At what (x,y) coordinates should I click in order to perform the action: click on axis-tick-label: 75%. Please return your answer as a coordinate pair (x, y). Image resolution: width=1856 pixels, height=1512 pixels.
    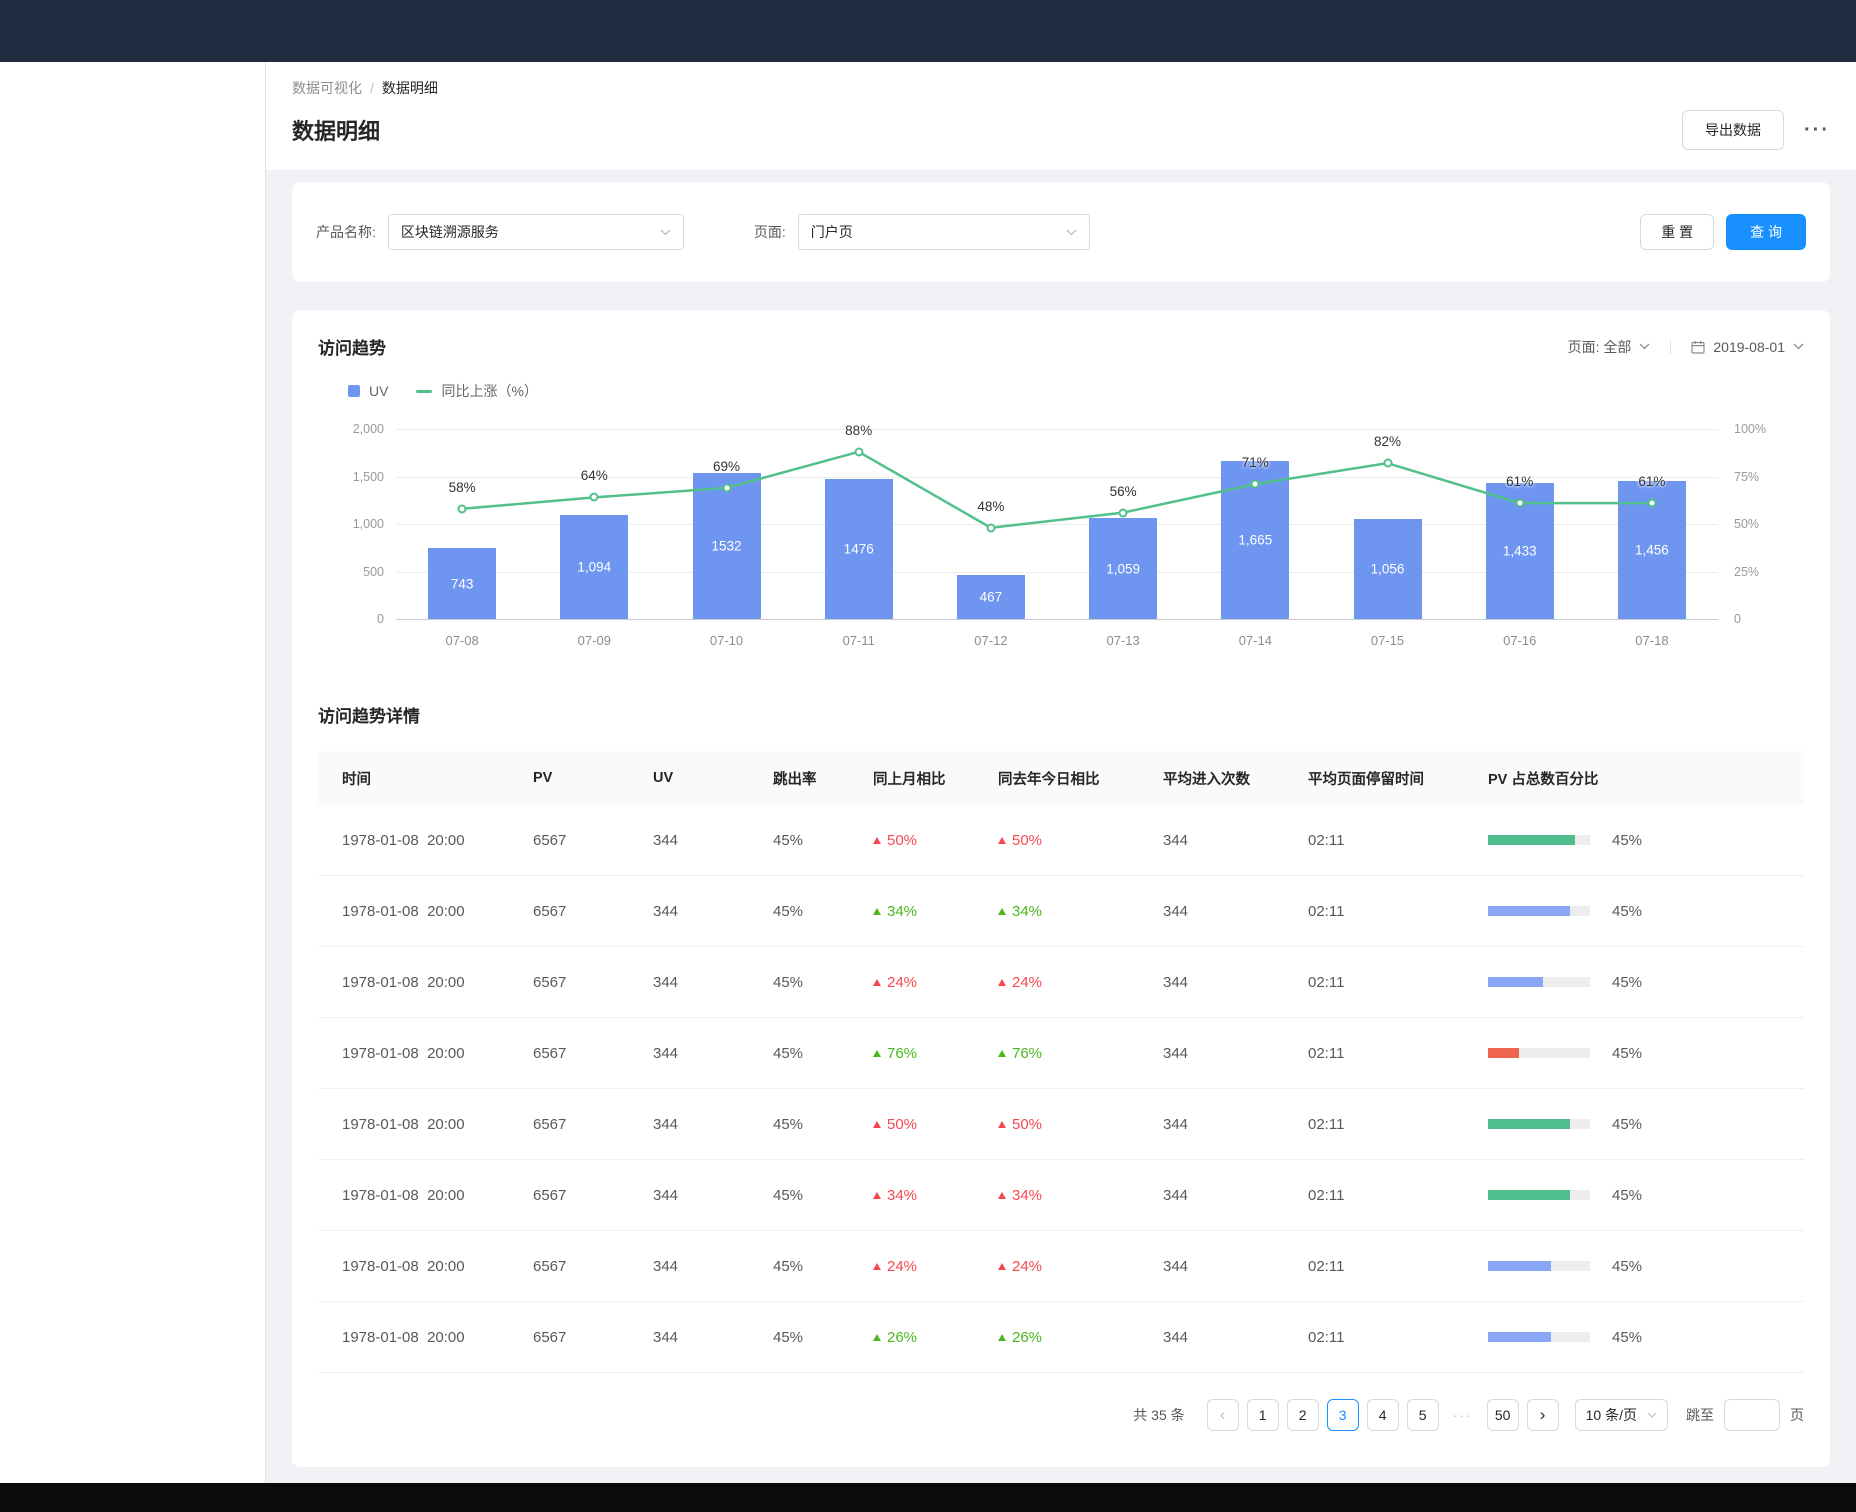
    Looking at the image, I should click on (1747, 476).